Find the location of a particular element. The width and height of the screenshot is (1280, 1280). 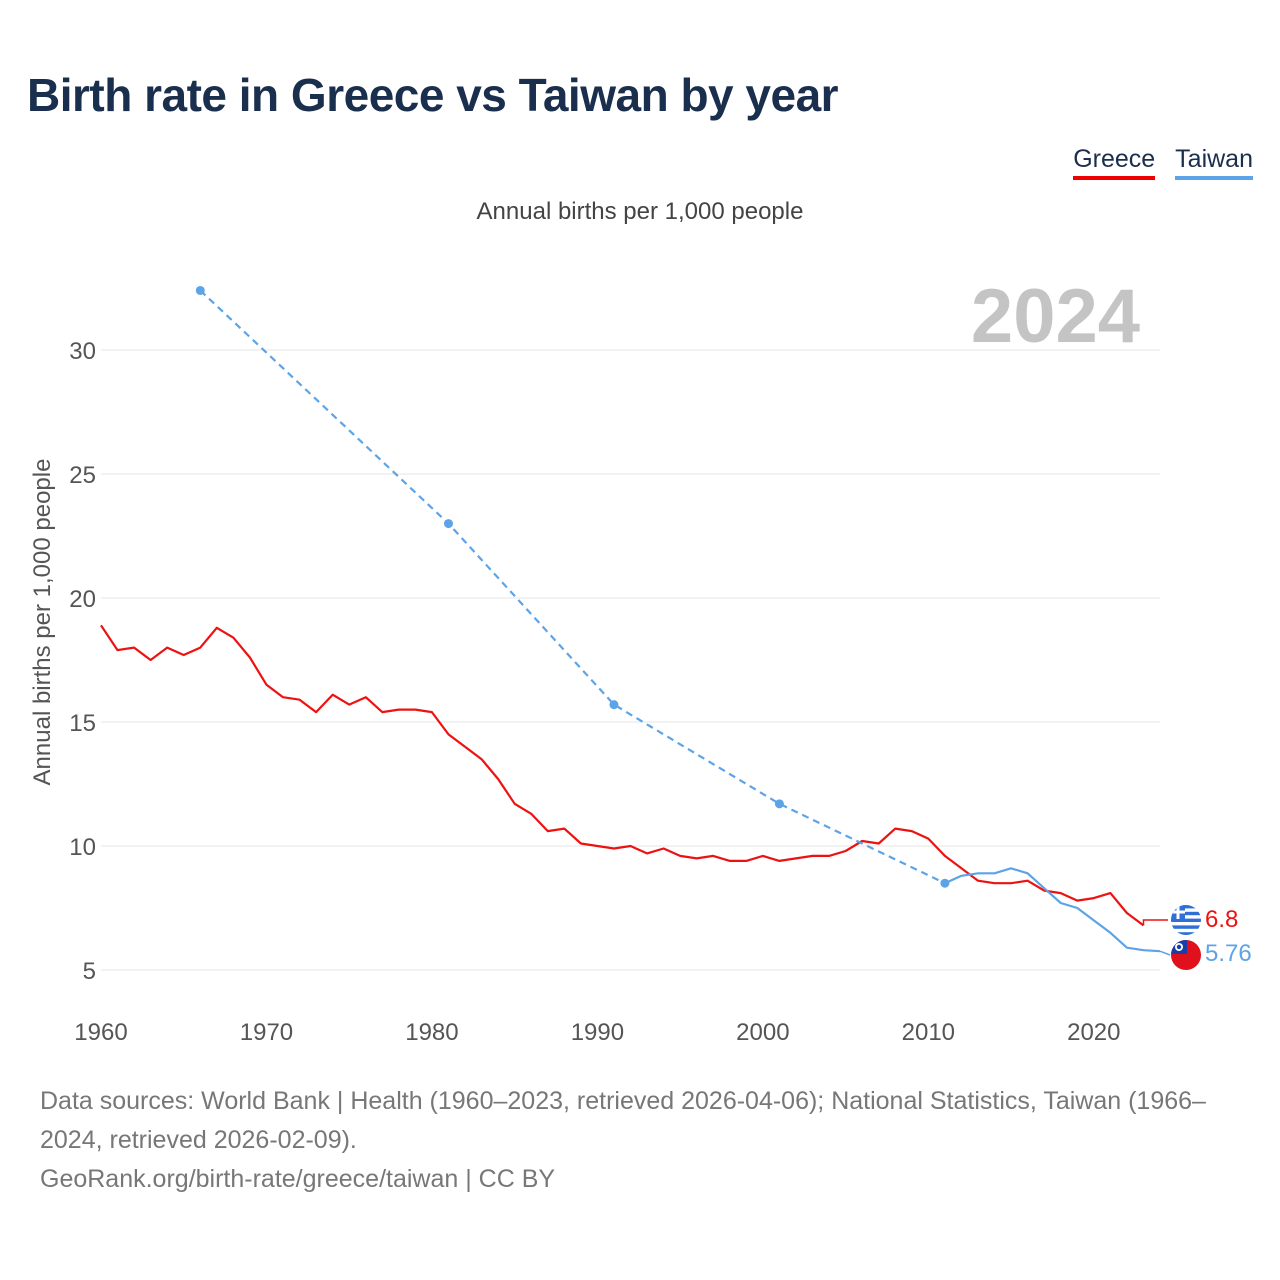

taiwan-label-connector is located at coordinates (1165, 953).